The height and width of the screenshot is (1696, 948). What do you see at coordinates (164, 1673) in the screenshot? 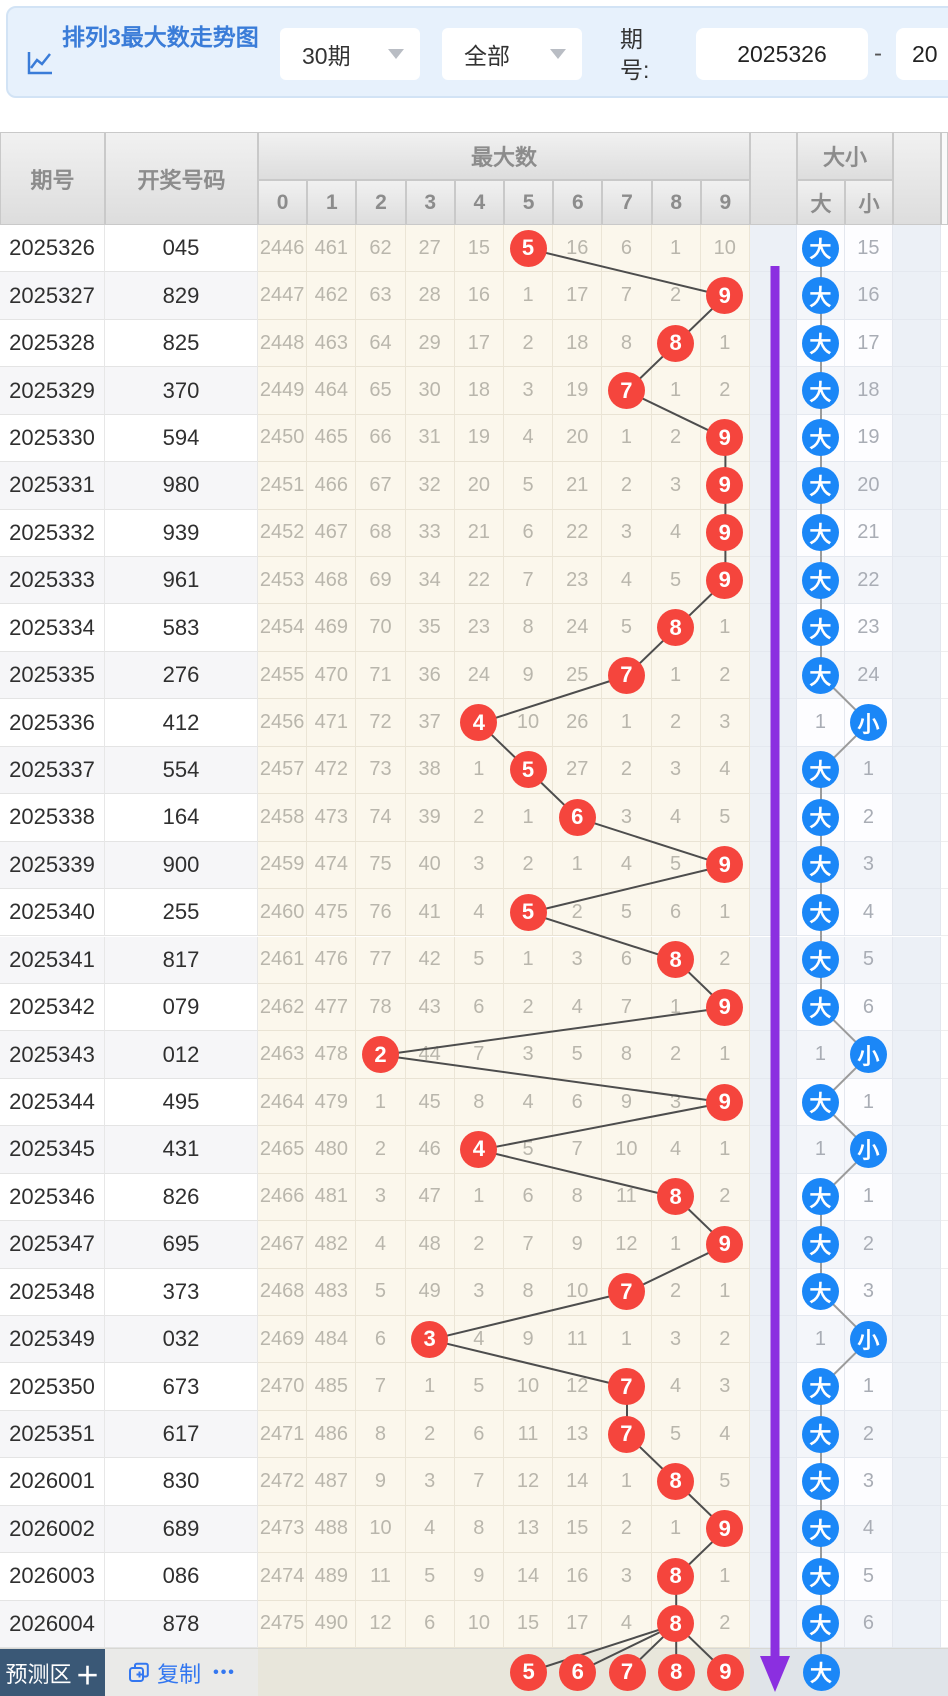
I see `copy-button: 复制` at bounding box center [164, 1673].